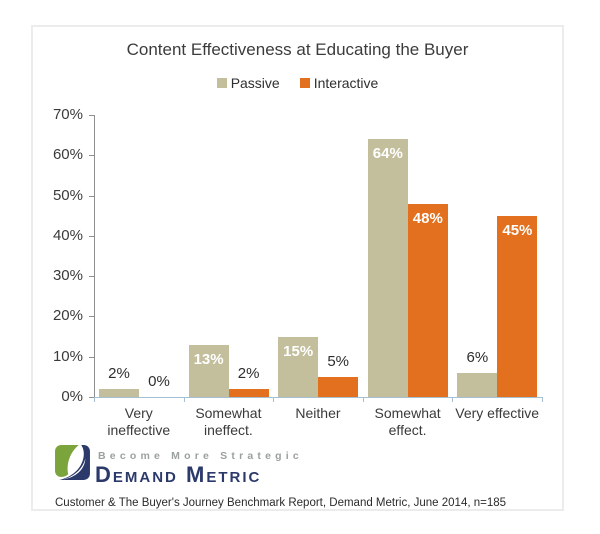  Describe the element at coordinates (248, 373) in the screenshot. I see `bar-label-interactive-somewhat-ineffect-: 2%` at that location.